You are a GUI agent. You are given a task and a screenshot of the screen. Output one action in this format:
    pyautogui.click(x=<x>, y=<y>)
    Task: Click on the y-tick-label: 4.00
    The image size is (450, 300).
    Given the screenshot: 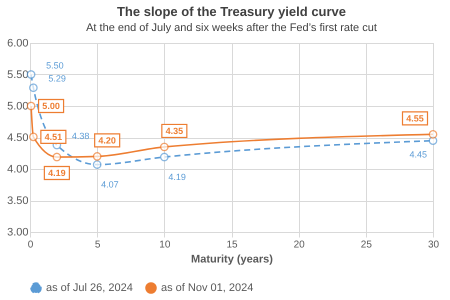 What is the action you would take?
    pyautogui.click(x=17, y=170)
    